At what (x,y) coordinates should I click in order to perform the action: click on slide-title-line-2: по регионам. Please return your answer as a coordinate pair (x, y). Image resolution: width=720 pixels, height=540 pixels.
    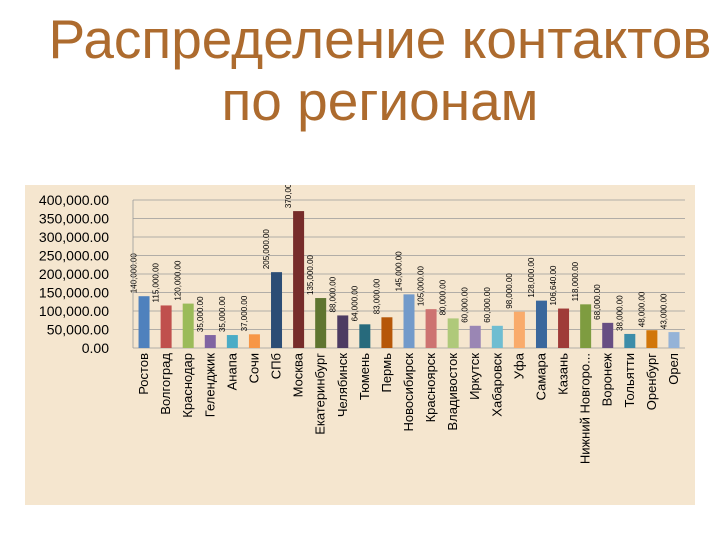
    Looking at the image, I should click on (380, 101).